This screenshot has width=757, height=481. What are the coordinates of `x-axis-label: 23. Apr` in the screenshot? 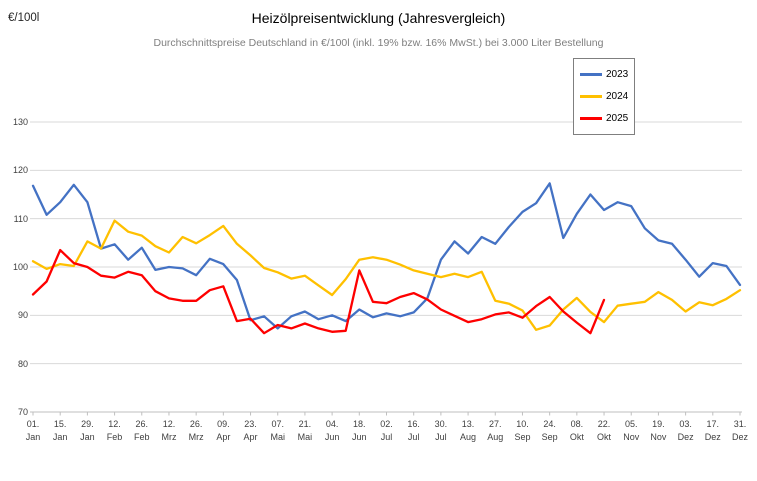 It's located at (250, 430).